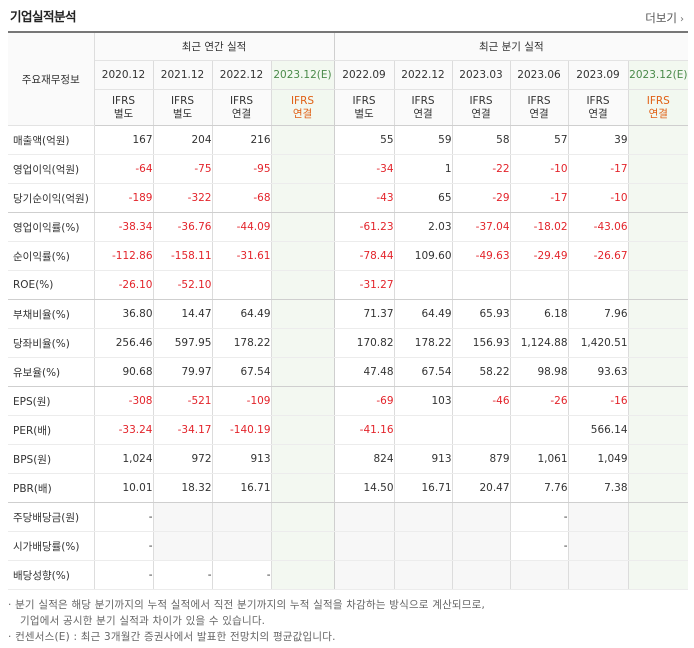  Describe the element at coordinates (51, 169) in the screenshot. I see `row-label: 영업이익(억원)` at that location.